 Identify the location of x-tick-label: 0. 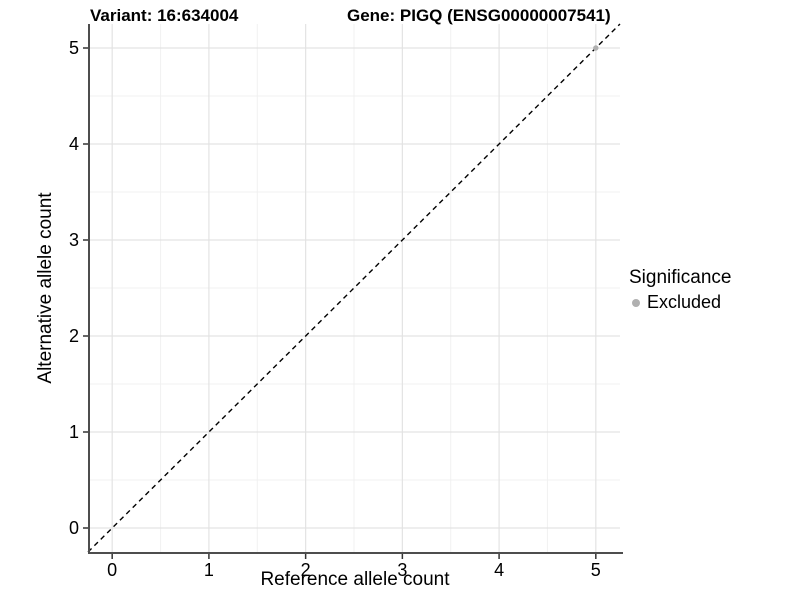
(112, 570).